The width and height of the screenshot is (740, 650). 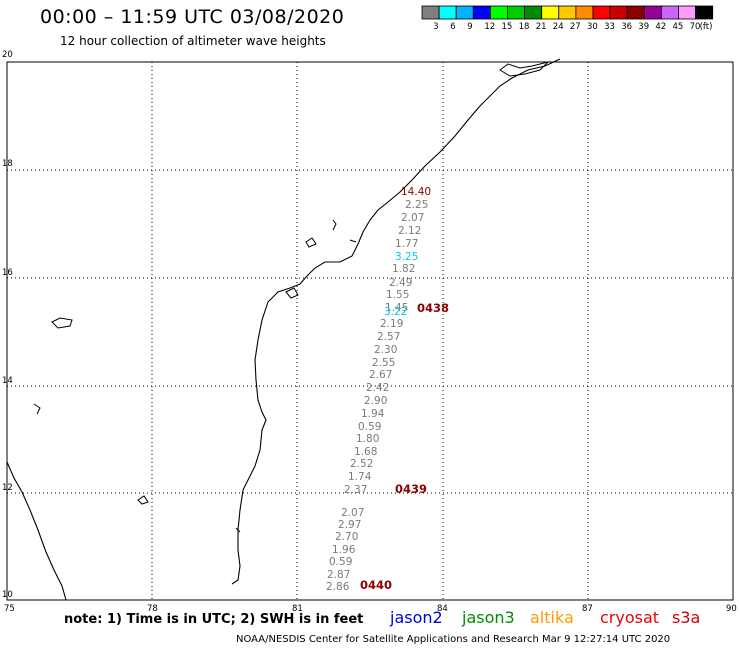 I want to click on lon-label: 87, so click(x=587, y=609).